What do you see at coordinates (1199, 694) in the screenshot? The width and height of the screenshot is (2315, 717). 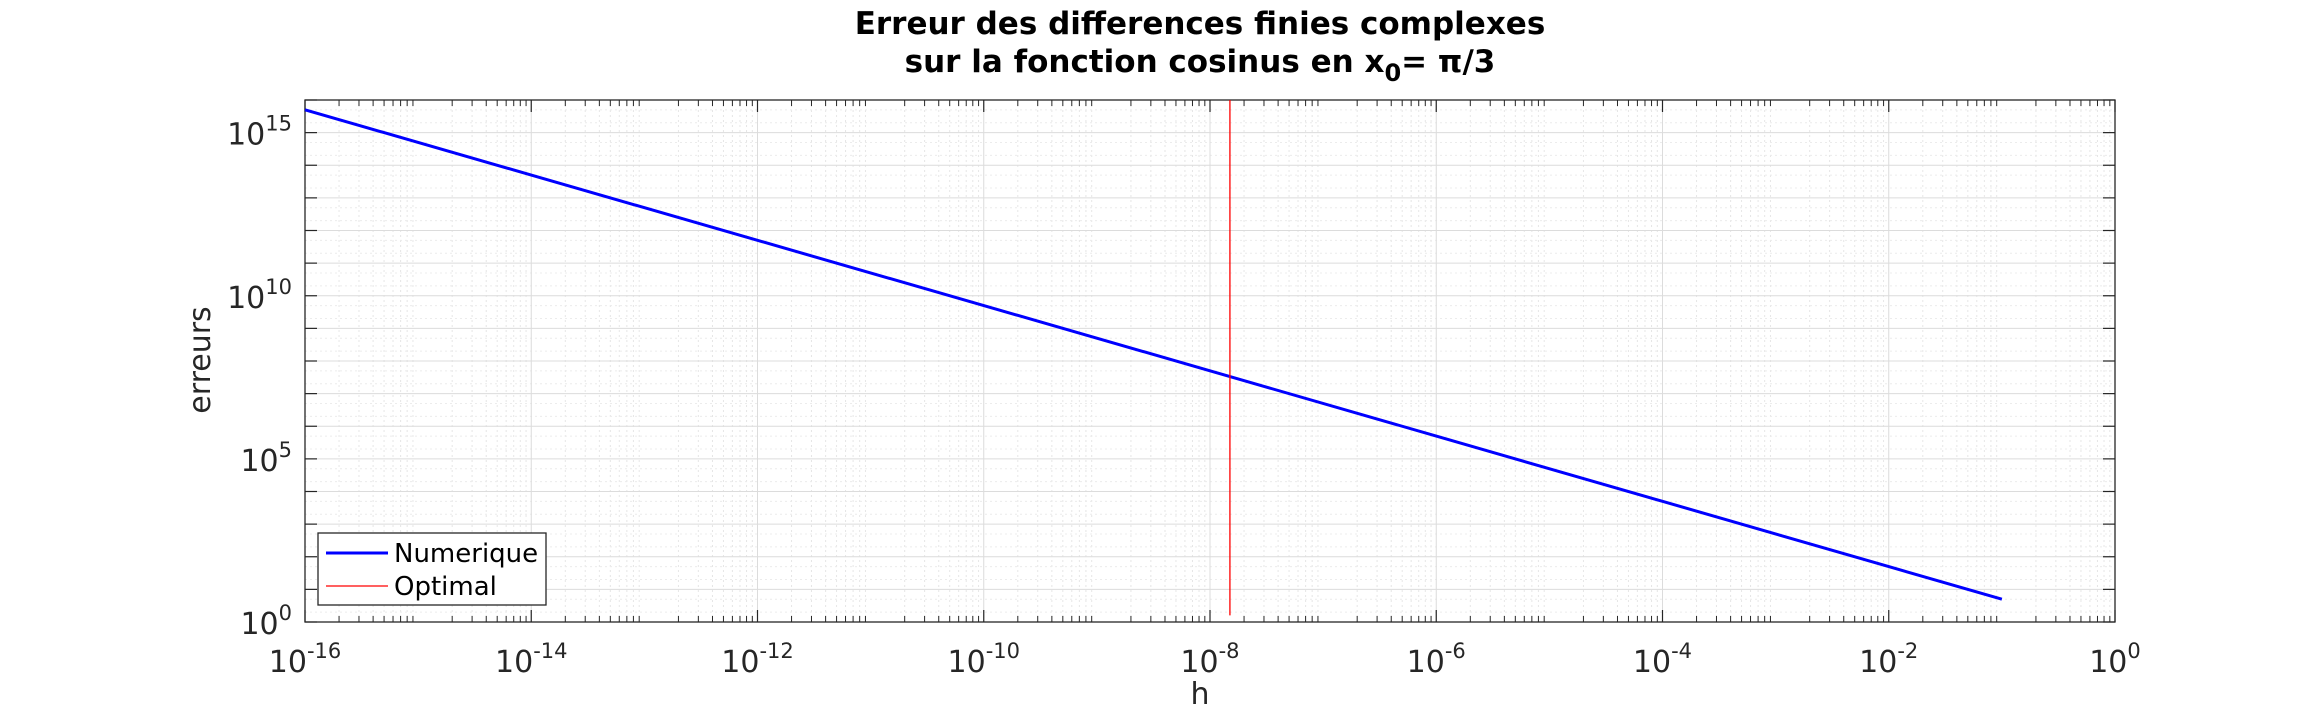 I see `x-axis-label: h` at bounding box center [1199, 694].